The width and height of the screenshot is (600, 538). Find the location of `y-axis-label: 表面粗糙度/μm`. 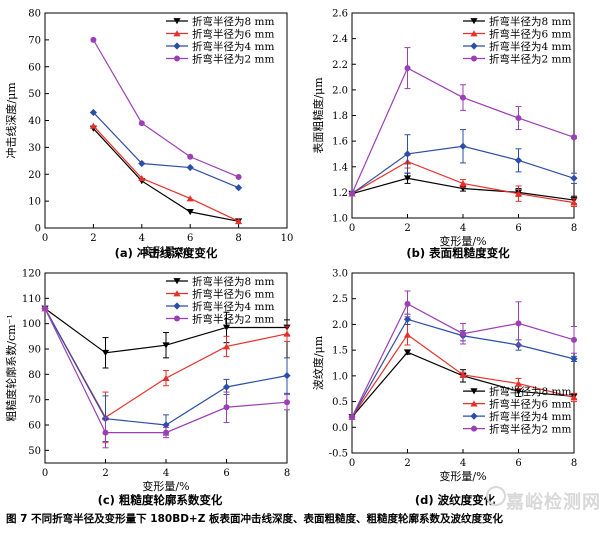

y-axis-label: 表面粗糙度/μm is located at coordinates (318, 115).